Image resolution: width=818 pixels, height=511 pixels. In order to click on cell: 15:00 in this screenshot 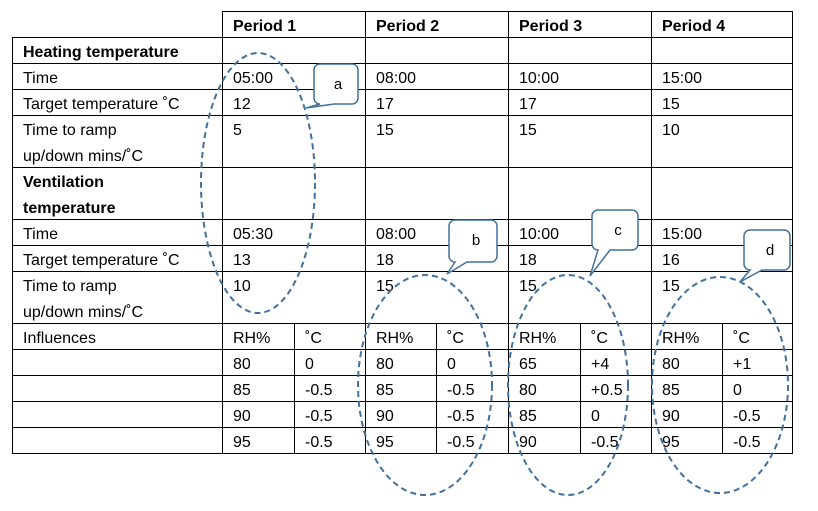, I will do `click(722, 76)`.